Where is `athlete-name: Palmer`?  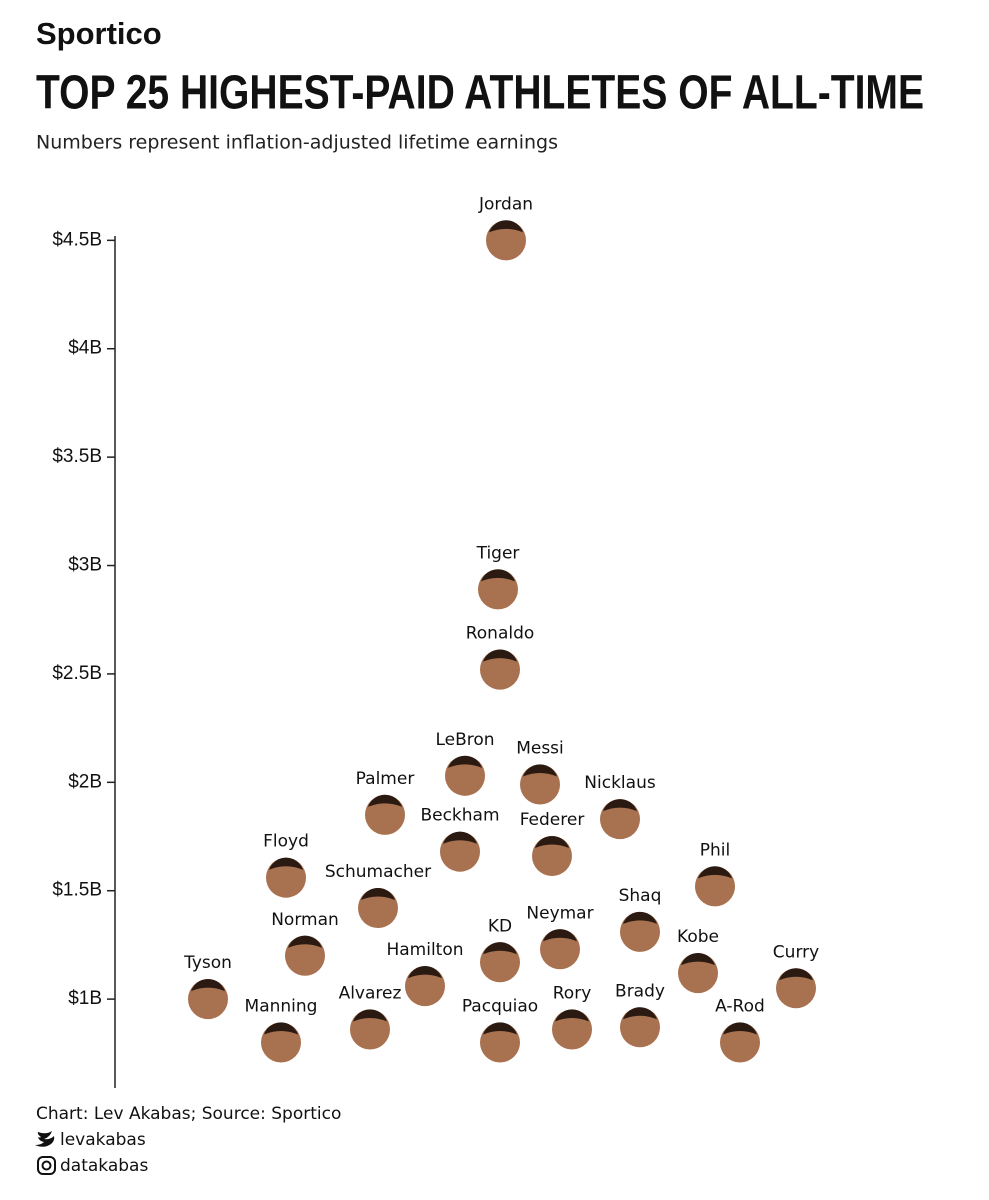
athlete-name: Palmer is located at coordinates (385, 779).